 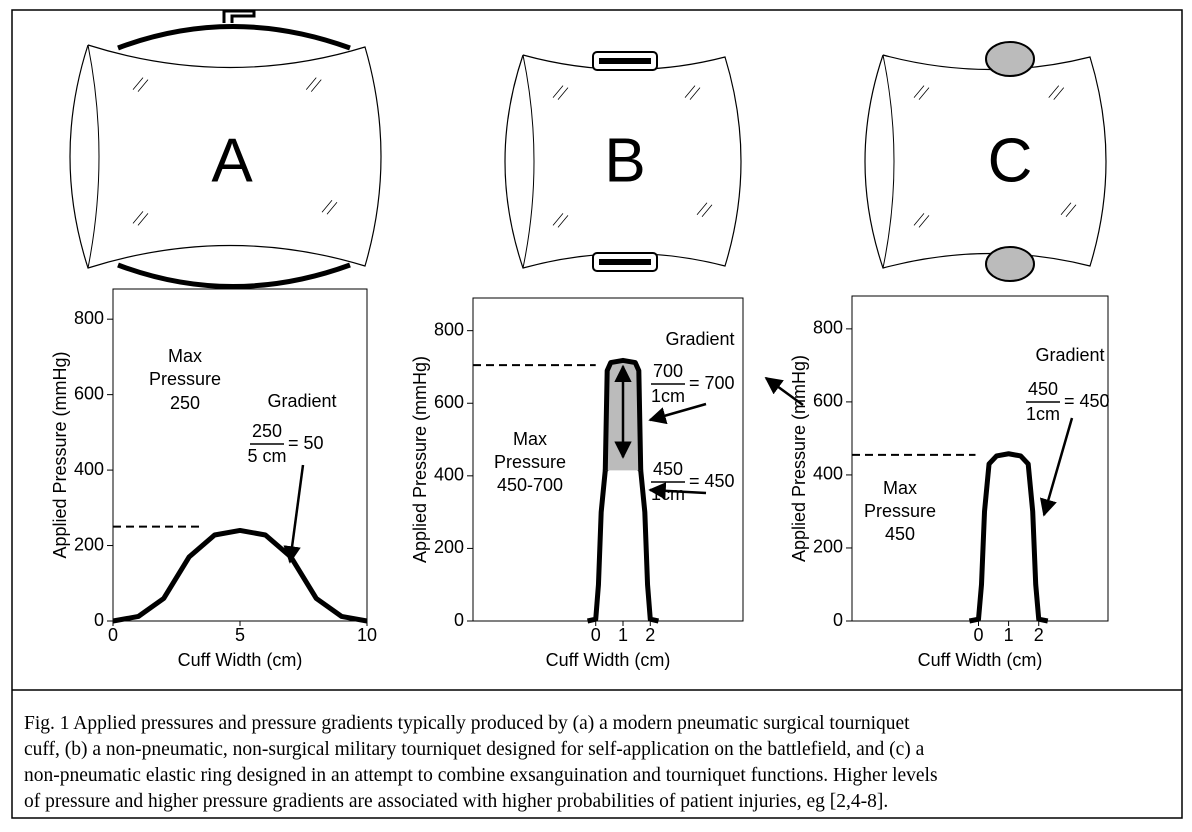 What do you see at coordinates (530, 485) in the screenshot?
I see `max-label: 450-700` at bounding box center [530, 485].